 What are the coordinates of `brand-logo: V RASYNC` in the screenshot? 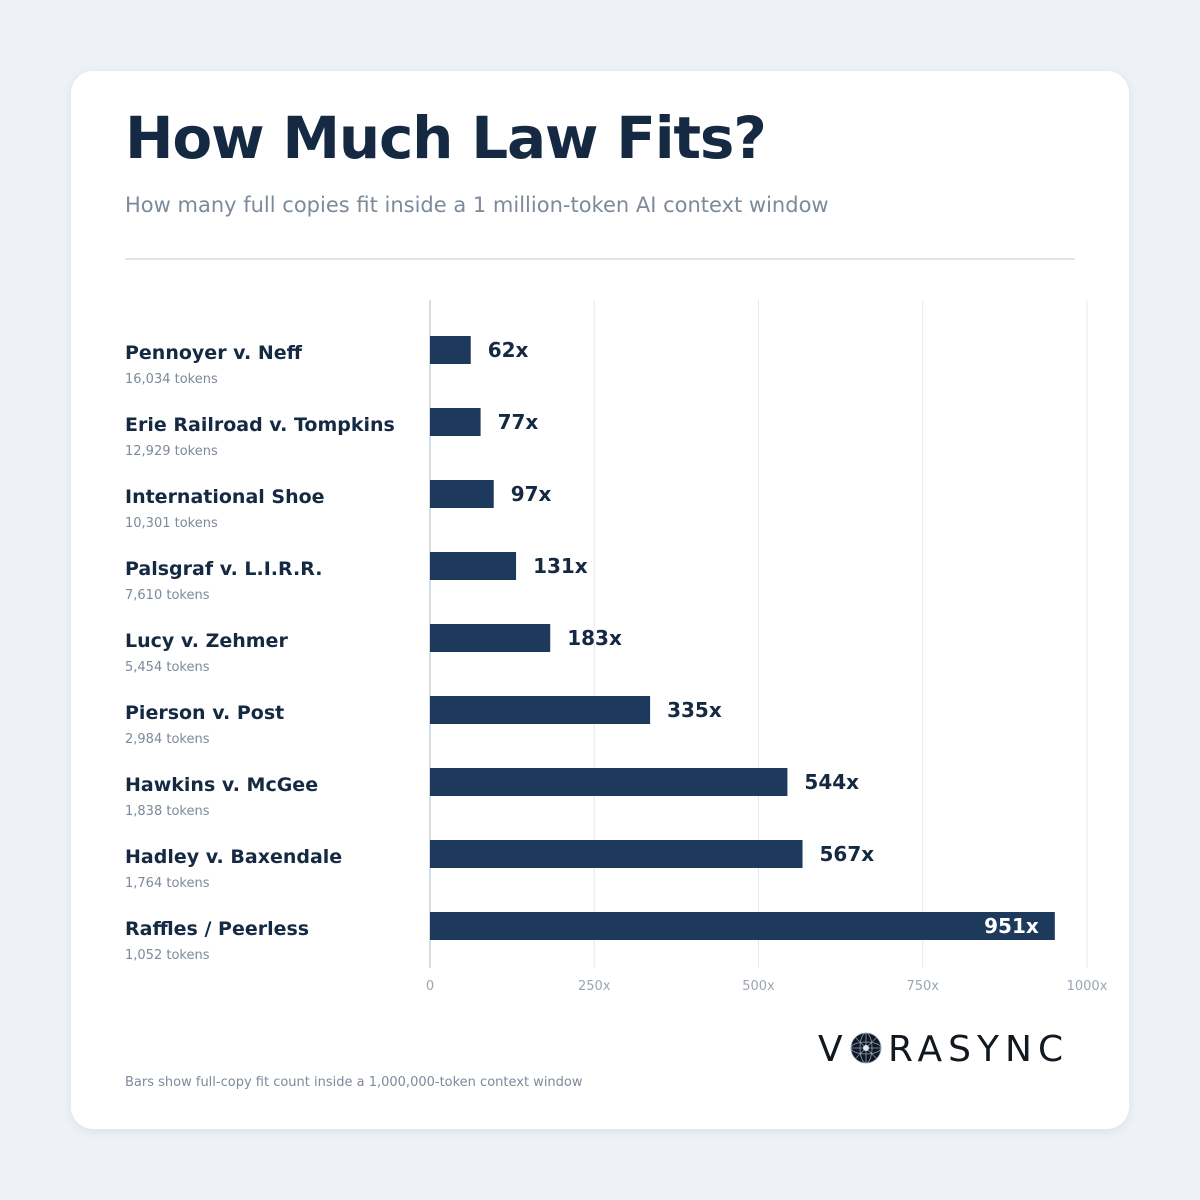 It's located at (943, 1048).